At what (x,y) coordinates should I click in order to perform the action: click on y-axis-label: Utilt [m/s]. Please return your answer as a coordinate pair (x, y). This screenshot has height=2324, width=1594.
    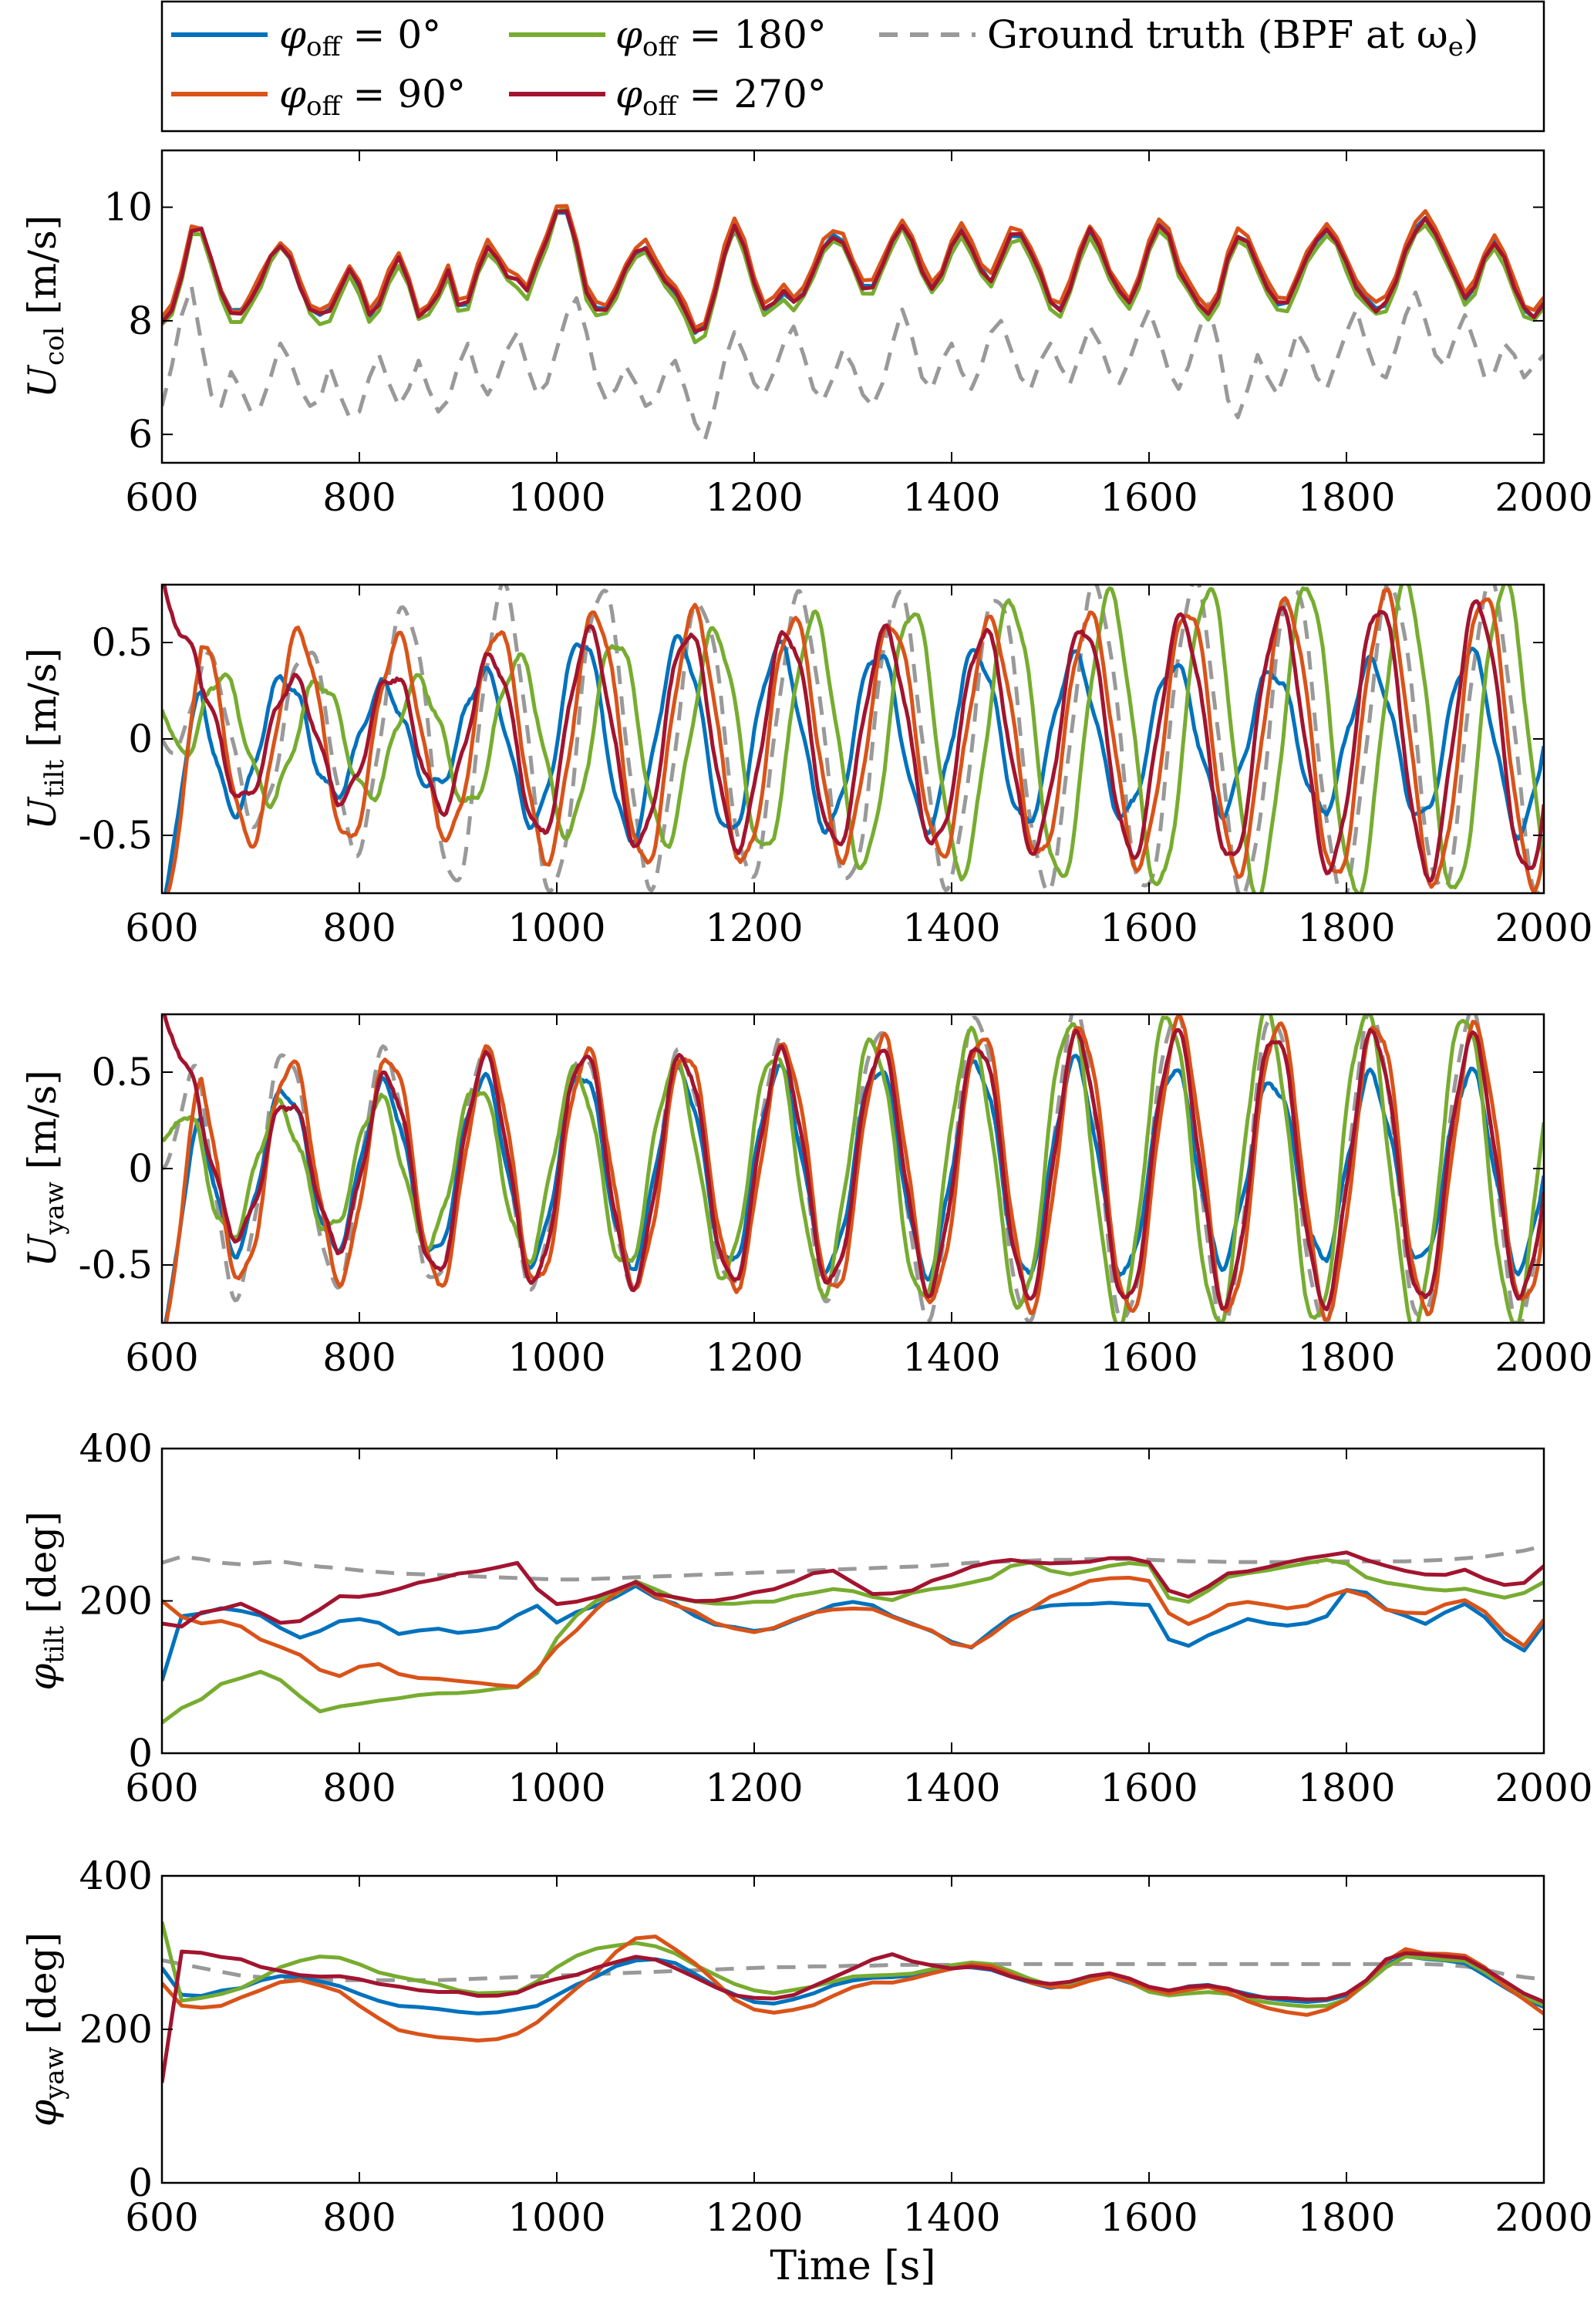
    Looking at the image, I should click on (45, 739).